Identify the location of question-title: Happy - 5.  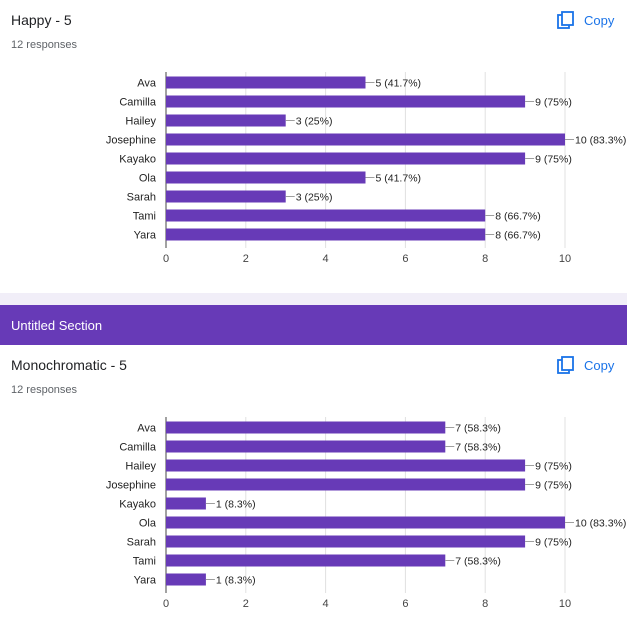
(41, 20).